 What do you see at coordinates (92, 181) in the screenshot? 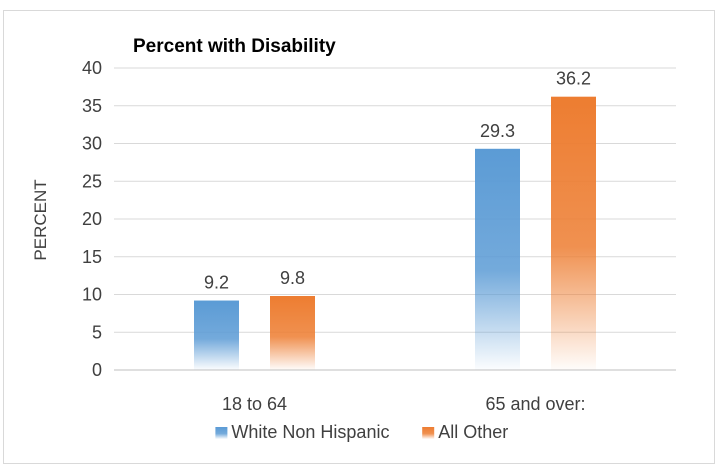
I see `y-tick-label: 25` at bounding box center [92, 181].